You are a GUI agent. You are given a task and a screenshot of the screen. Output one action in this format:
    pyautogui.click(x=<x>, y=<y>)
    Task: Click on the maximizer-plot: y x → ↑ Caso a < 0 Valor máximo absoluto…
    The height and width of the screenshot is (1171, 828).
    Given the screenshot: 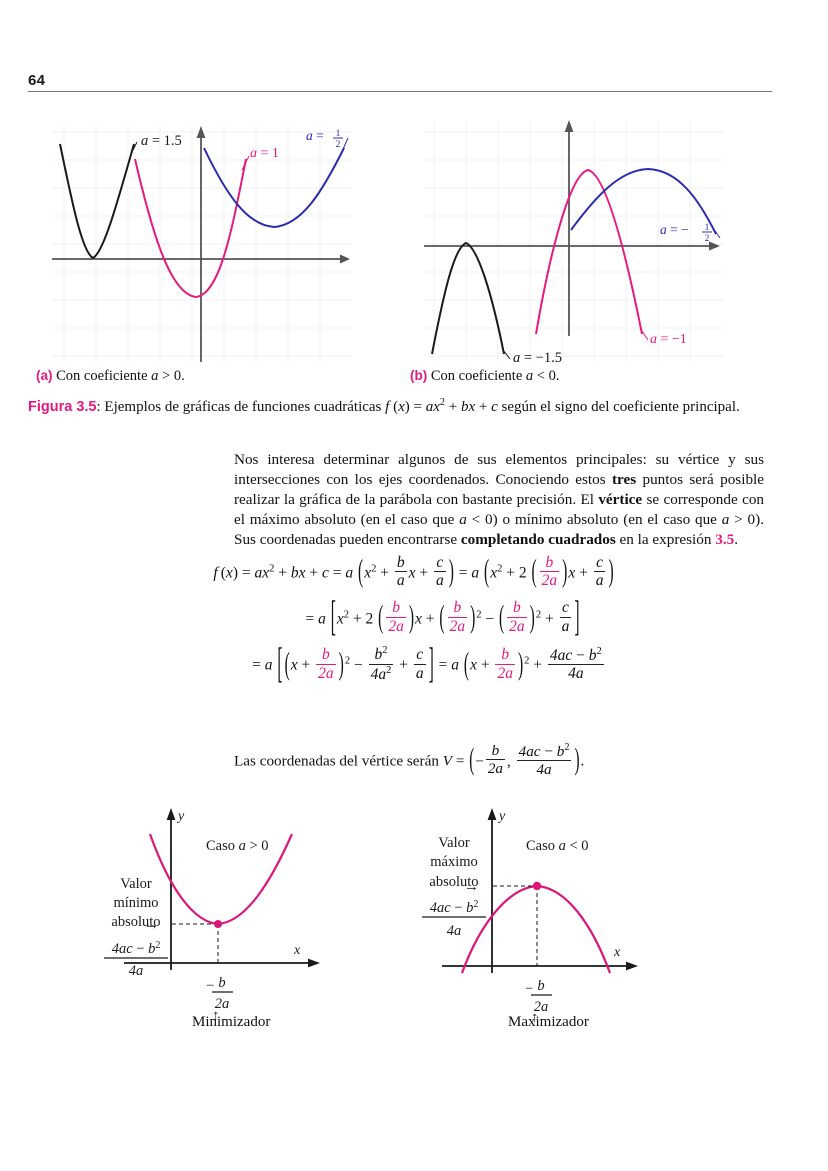 What is the action you would take?
    pyautogui.click(x=530, y=917)
    